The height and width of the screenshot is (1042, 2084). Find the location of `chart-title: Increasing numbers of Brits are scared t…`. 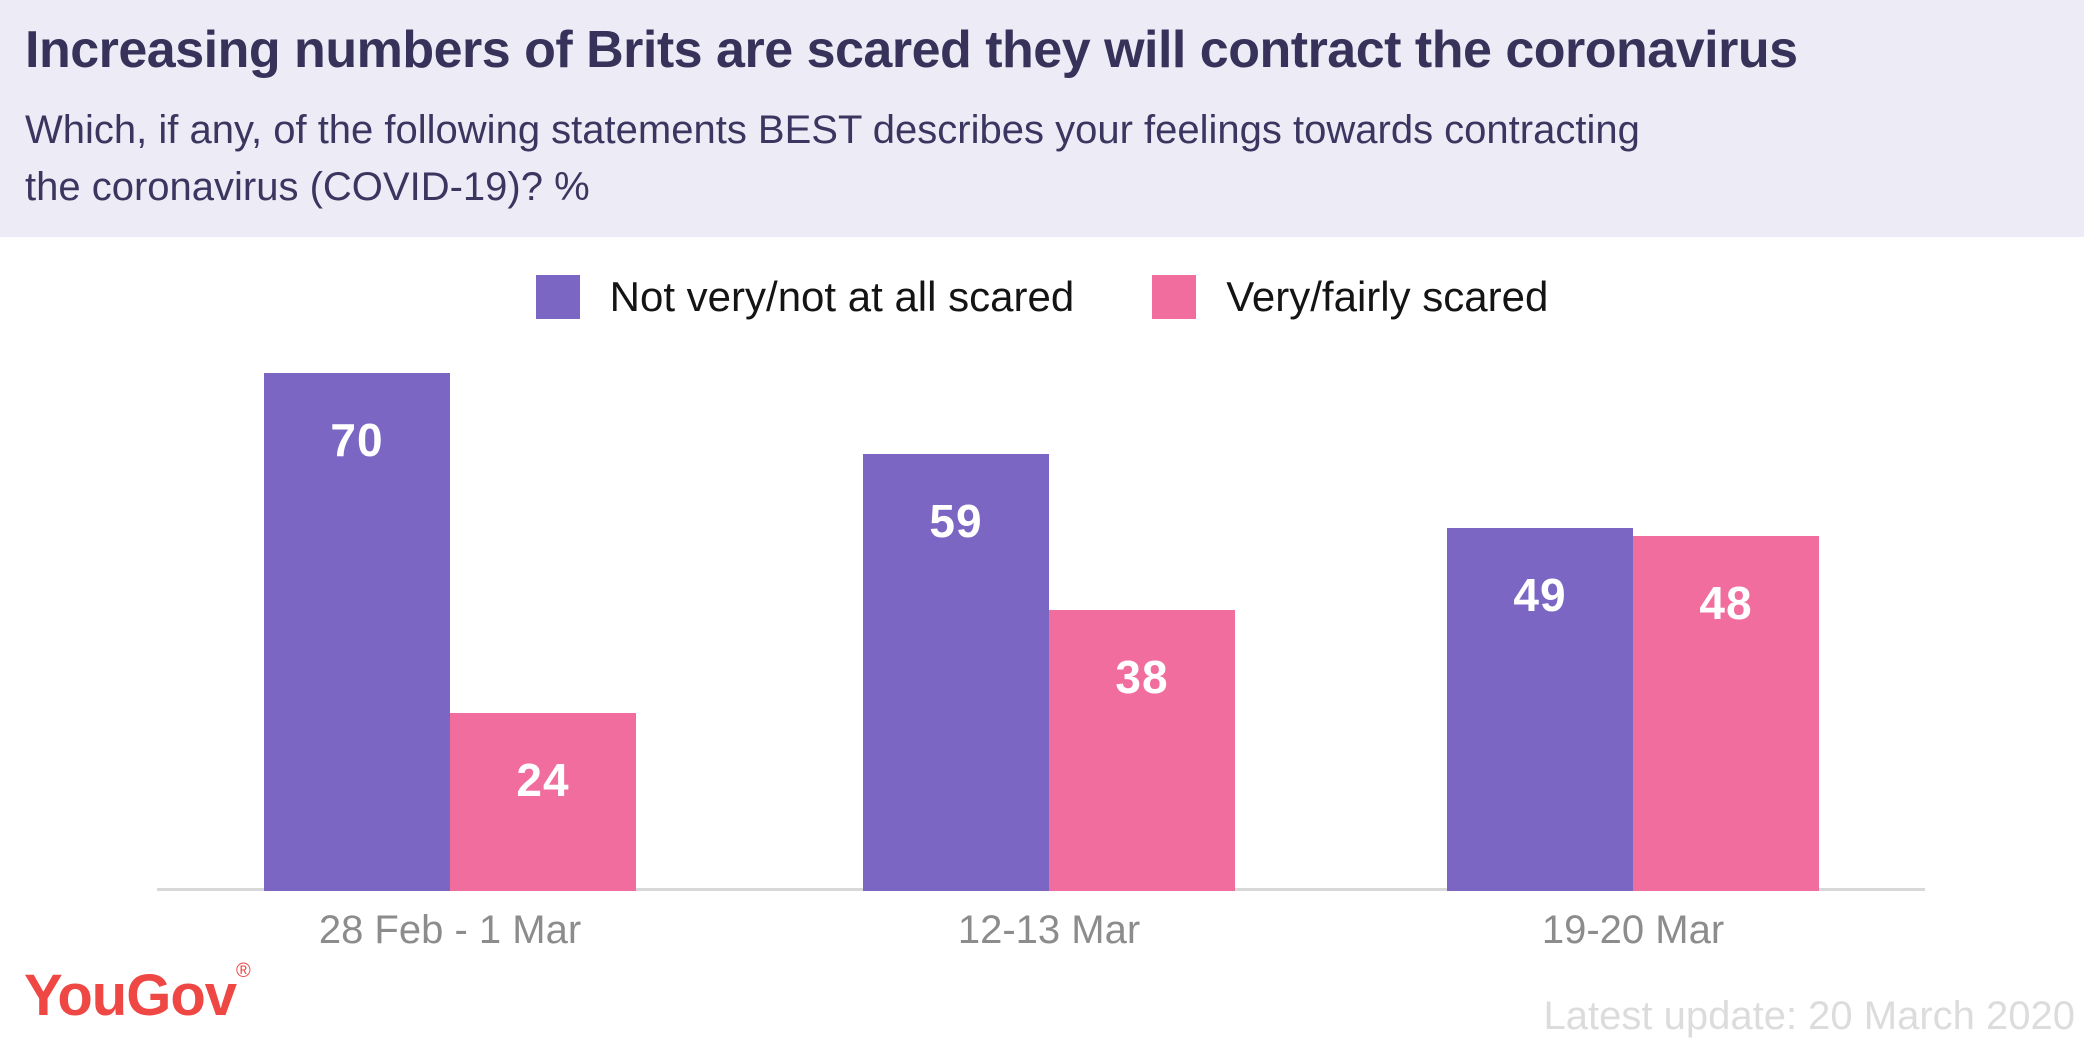

chart-title: Increasing numbers of Brits are scared t… is located at coordinates (911, 50).